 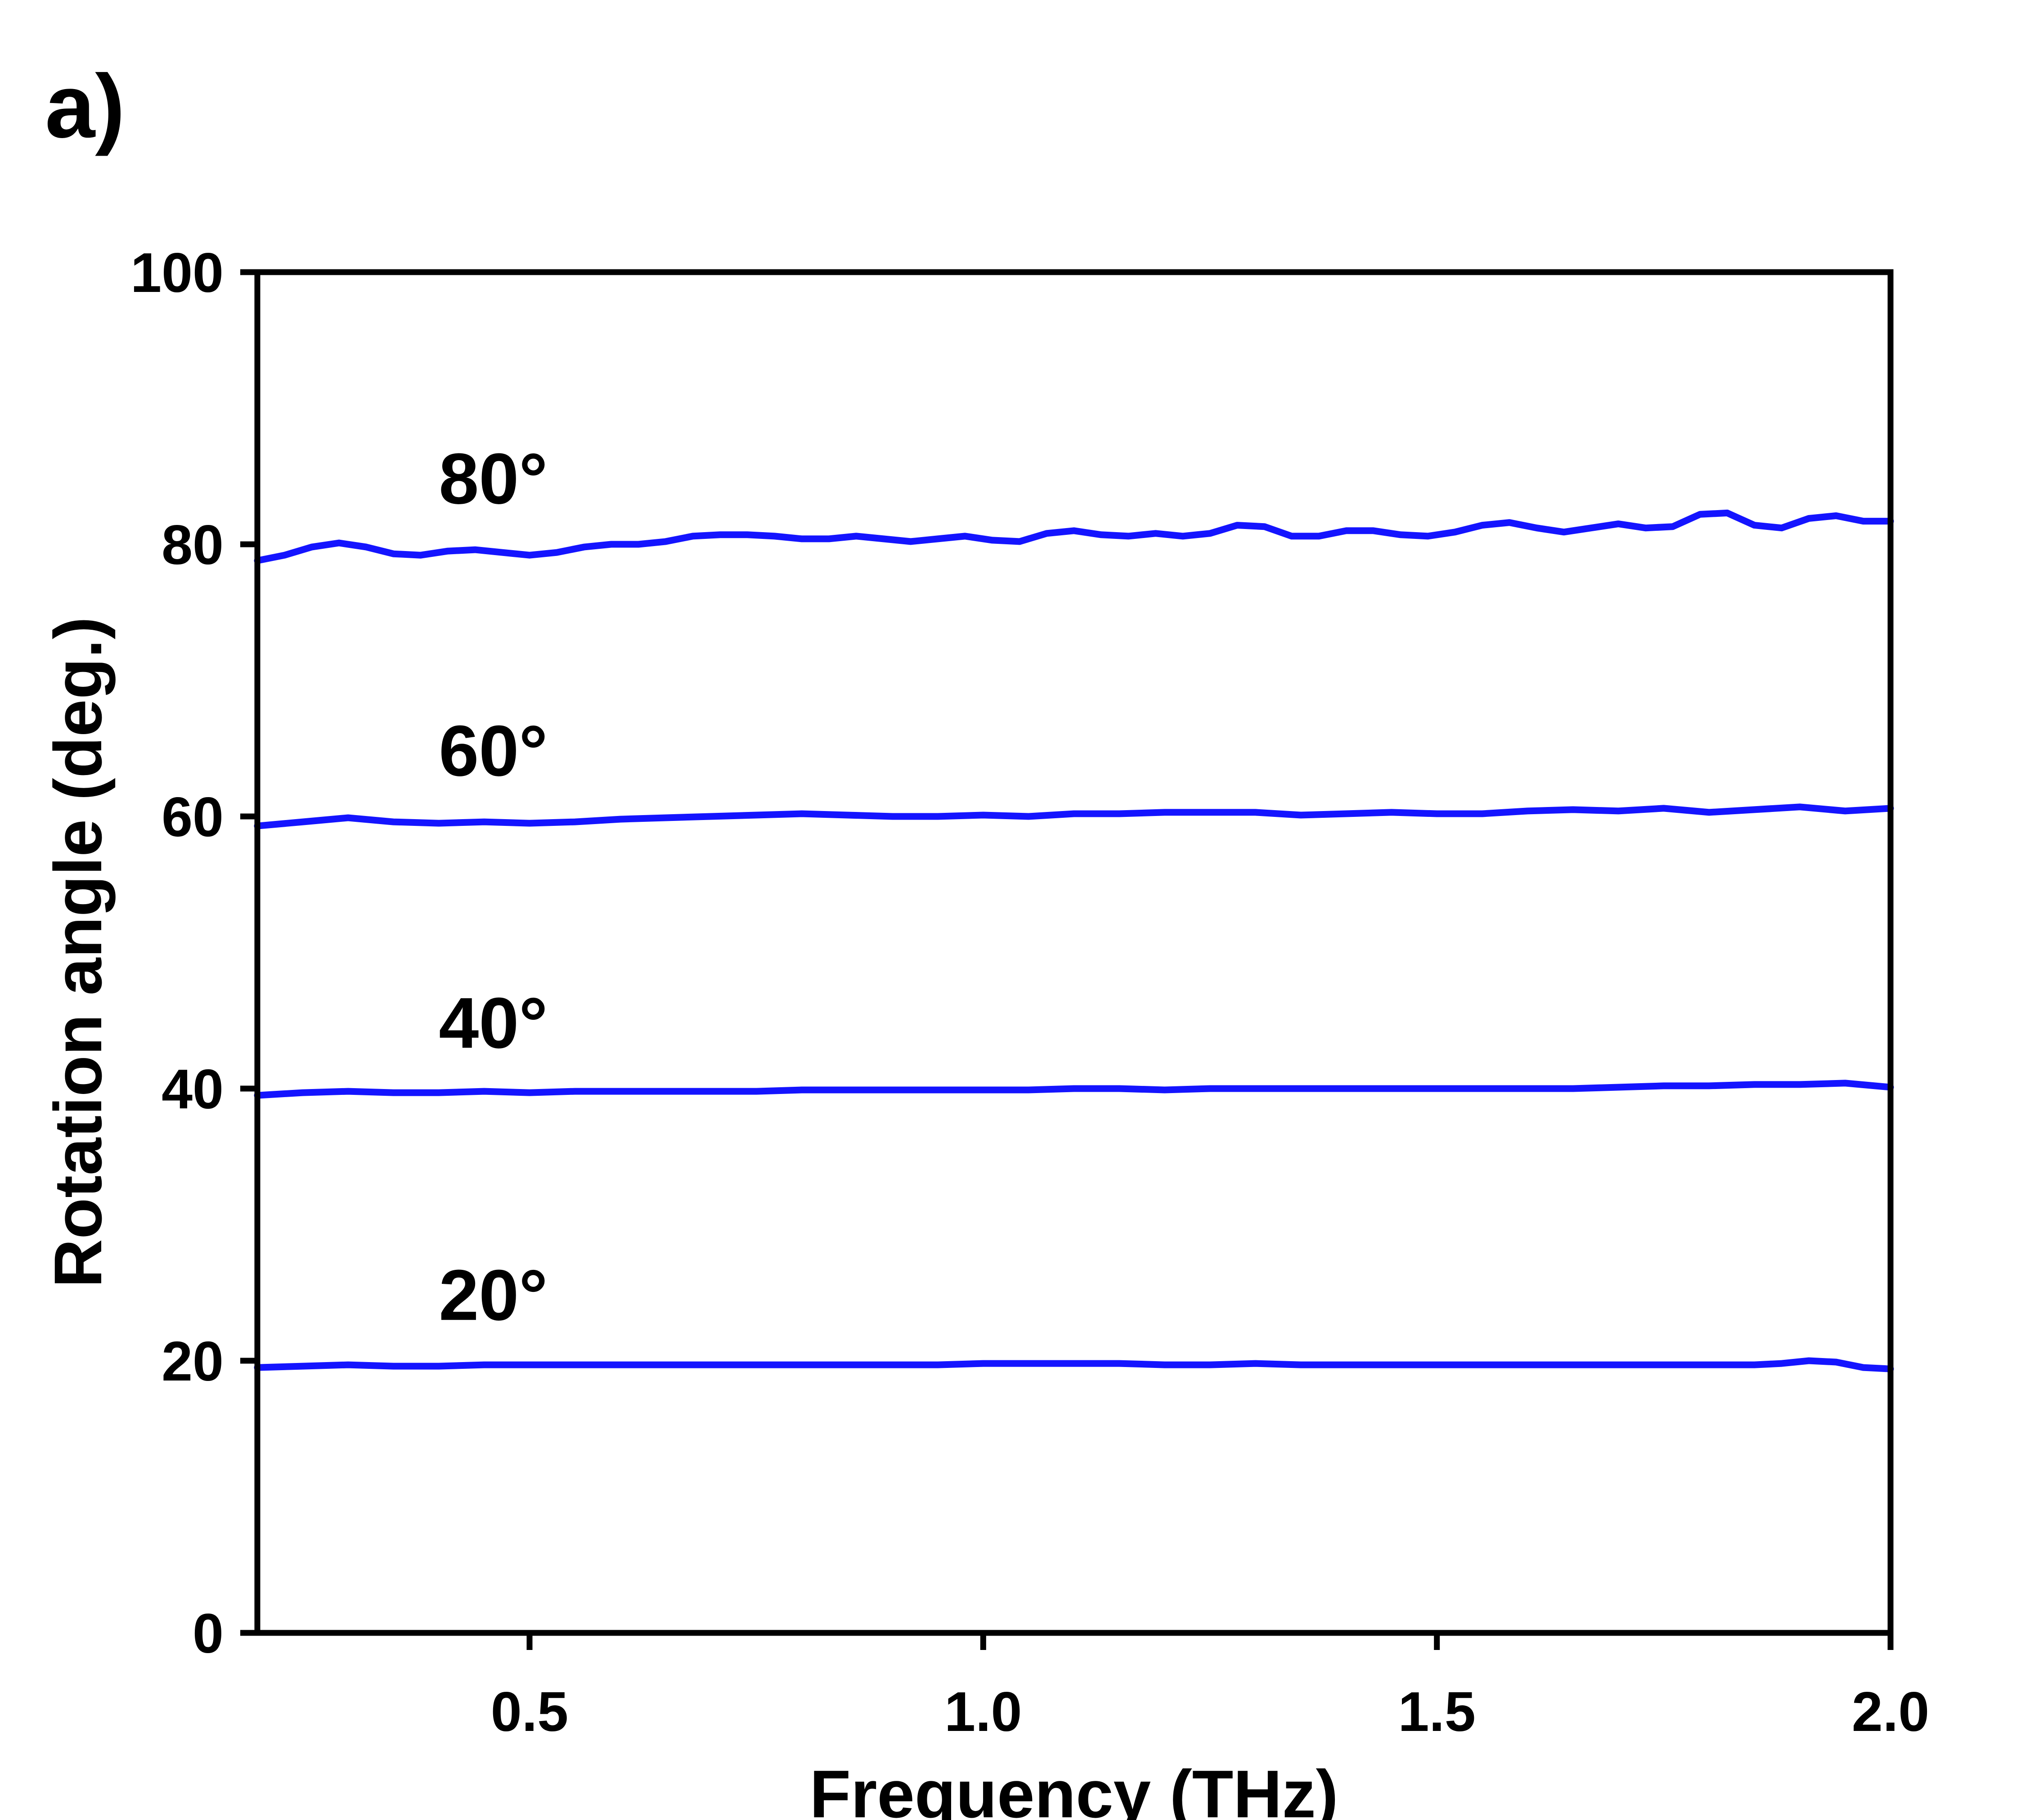 What do you see at coordinates (493, 750) in the screenshot?
I see `series-label-60: 60°` at bounding box center [493, 750].